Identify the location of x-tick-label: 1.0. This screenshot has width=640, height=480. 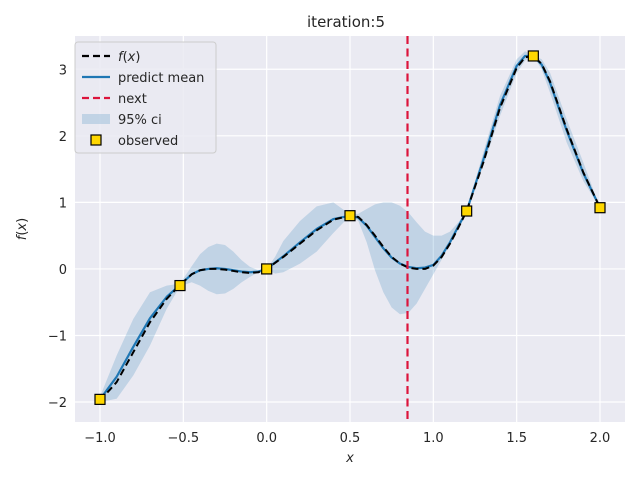
(433, 438).